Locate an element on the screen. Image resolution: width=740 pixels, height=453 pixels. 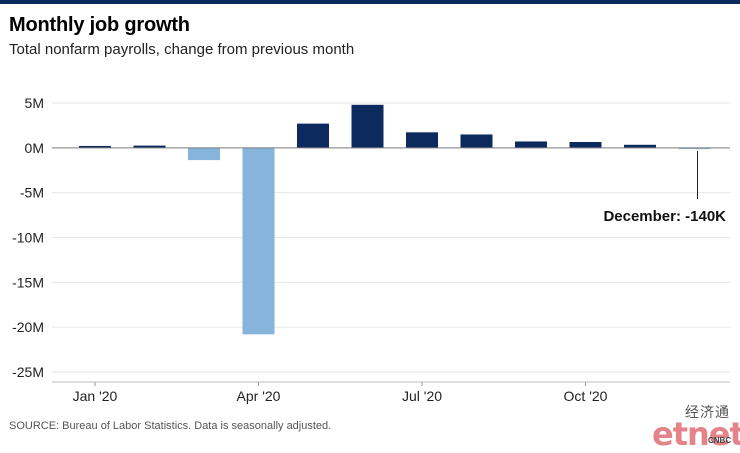
x-tick-label: Jul '20 is located at coordinates (422, 396).